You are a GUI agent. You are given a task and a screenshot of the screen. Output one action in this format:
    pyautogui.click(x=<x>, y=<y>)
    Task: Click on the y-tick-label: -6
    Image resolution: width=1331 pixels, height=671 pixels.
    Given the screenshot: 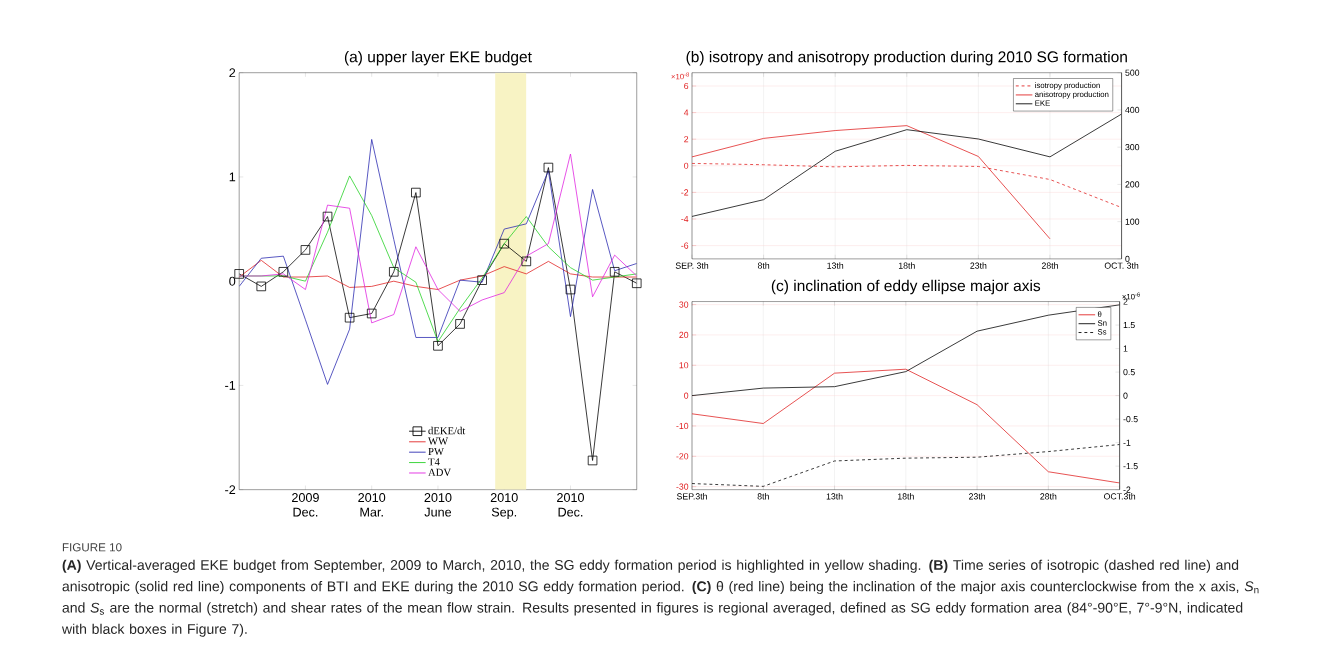 What is the action you would take?
    pyautogui.click(x=685, y=245)
    